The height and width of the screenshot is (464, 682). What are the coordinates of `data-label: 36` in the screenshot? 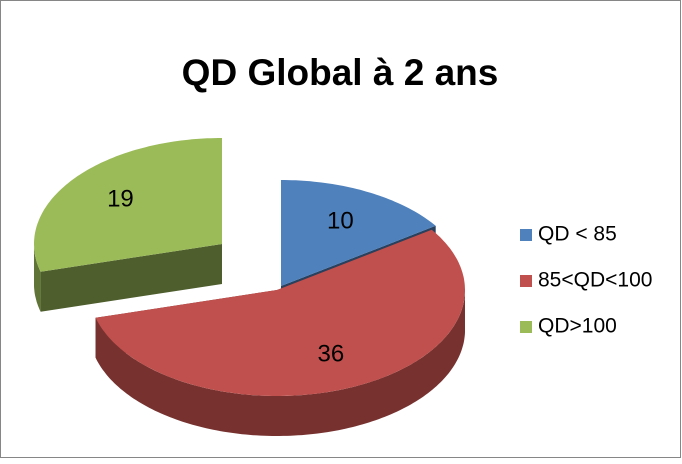 It's located at (331, 354).